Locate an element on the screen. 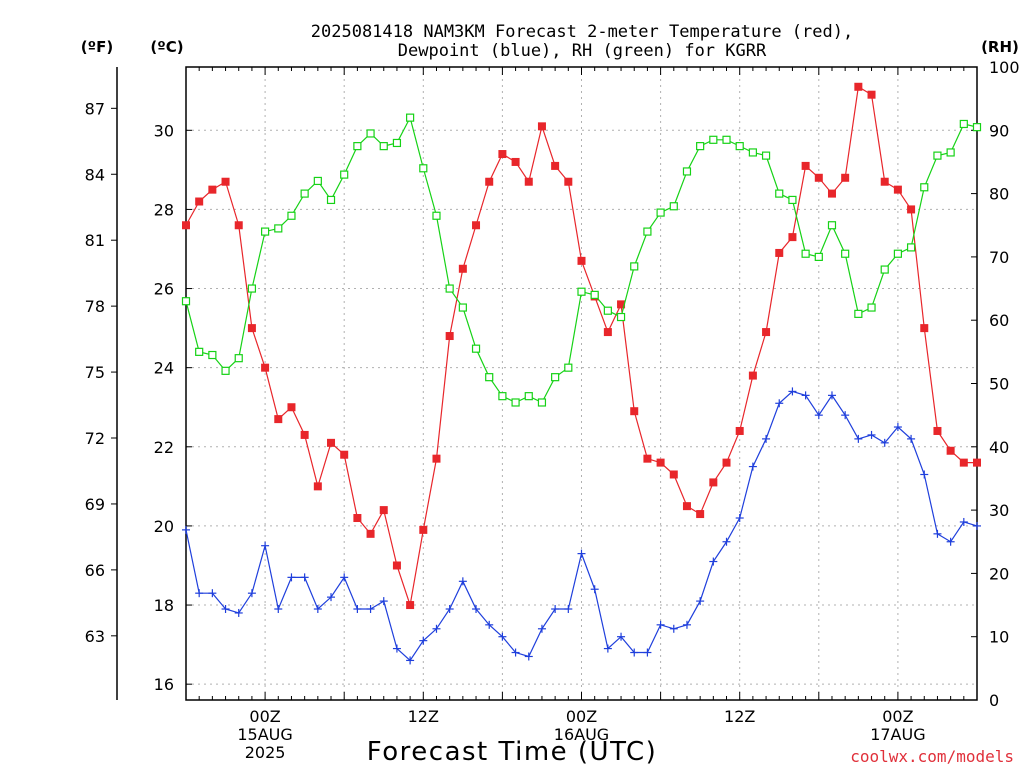 The height and width of the screenshot is (768, 1024). celsius-tick-label: 16 is located at coordinates (164, 684).